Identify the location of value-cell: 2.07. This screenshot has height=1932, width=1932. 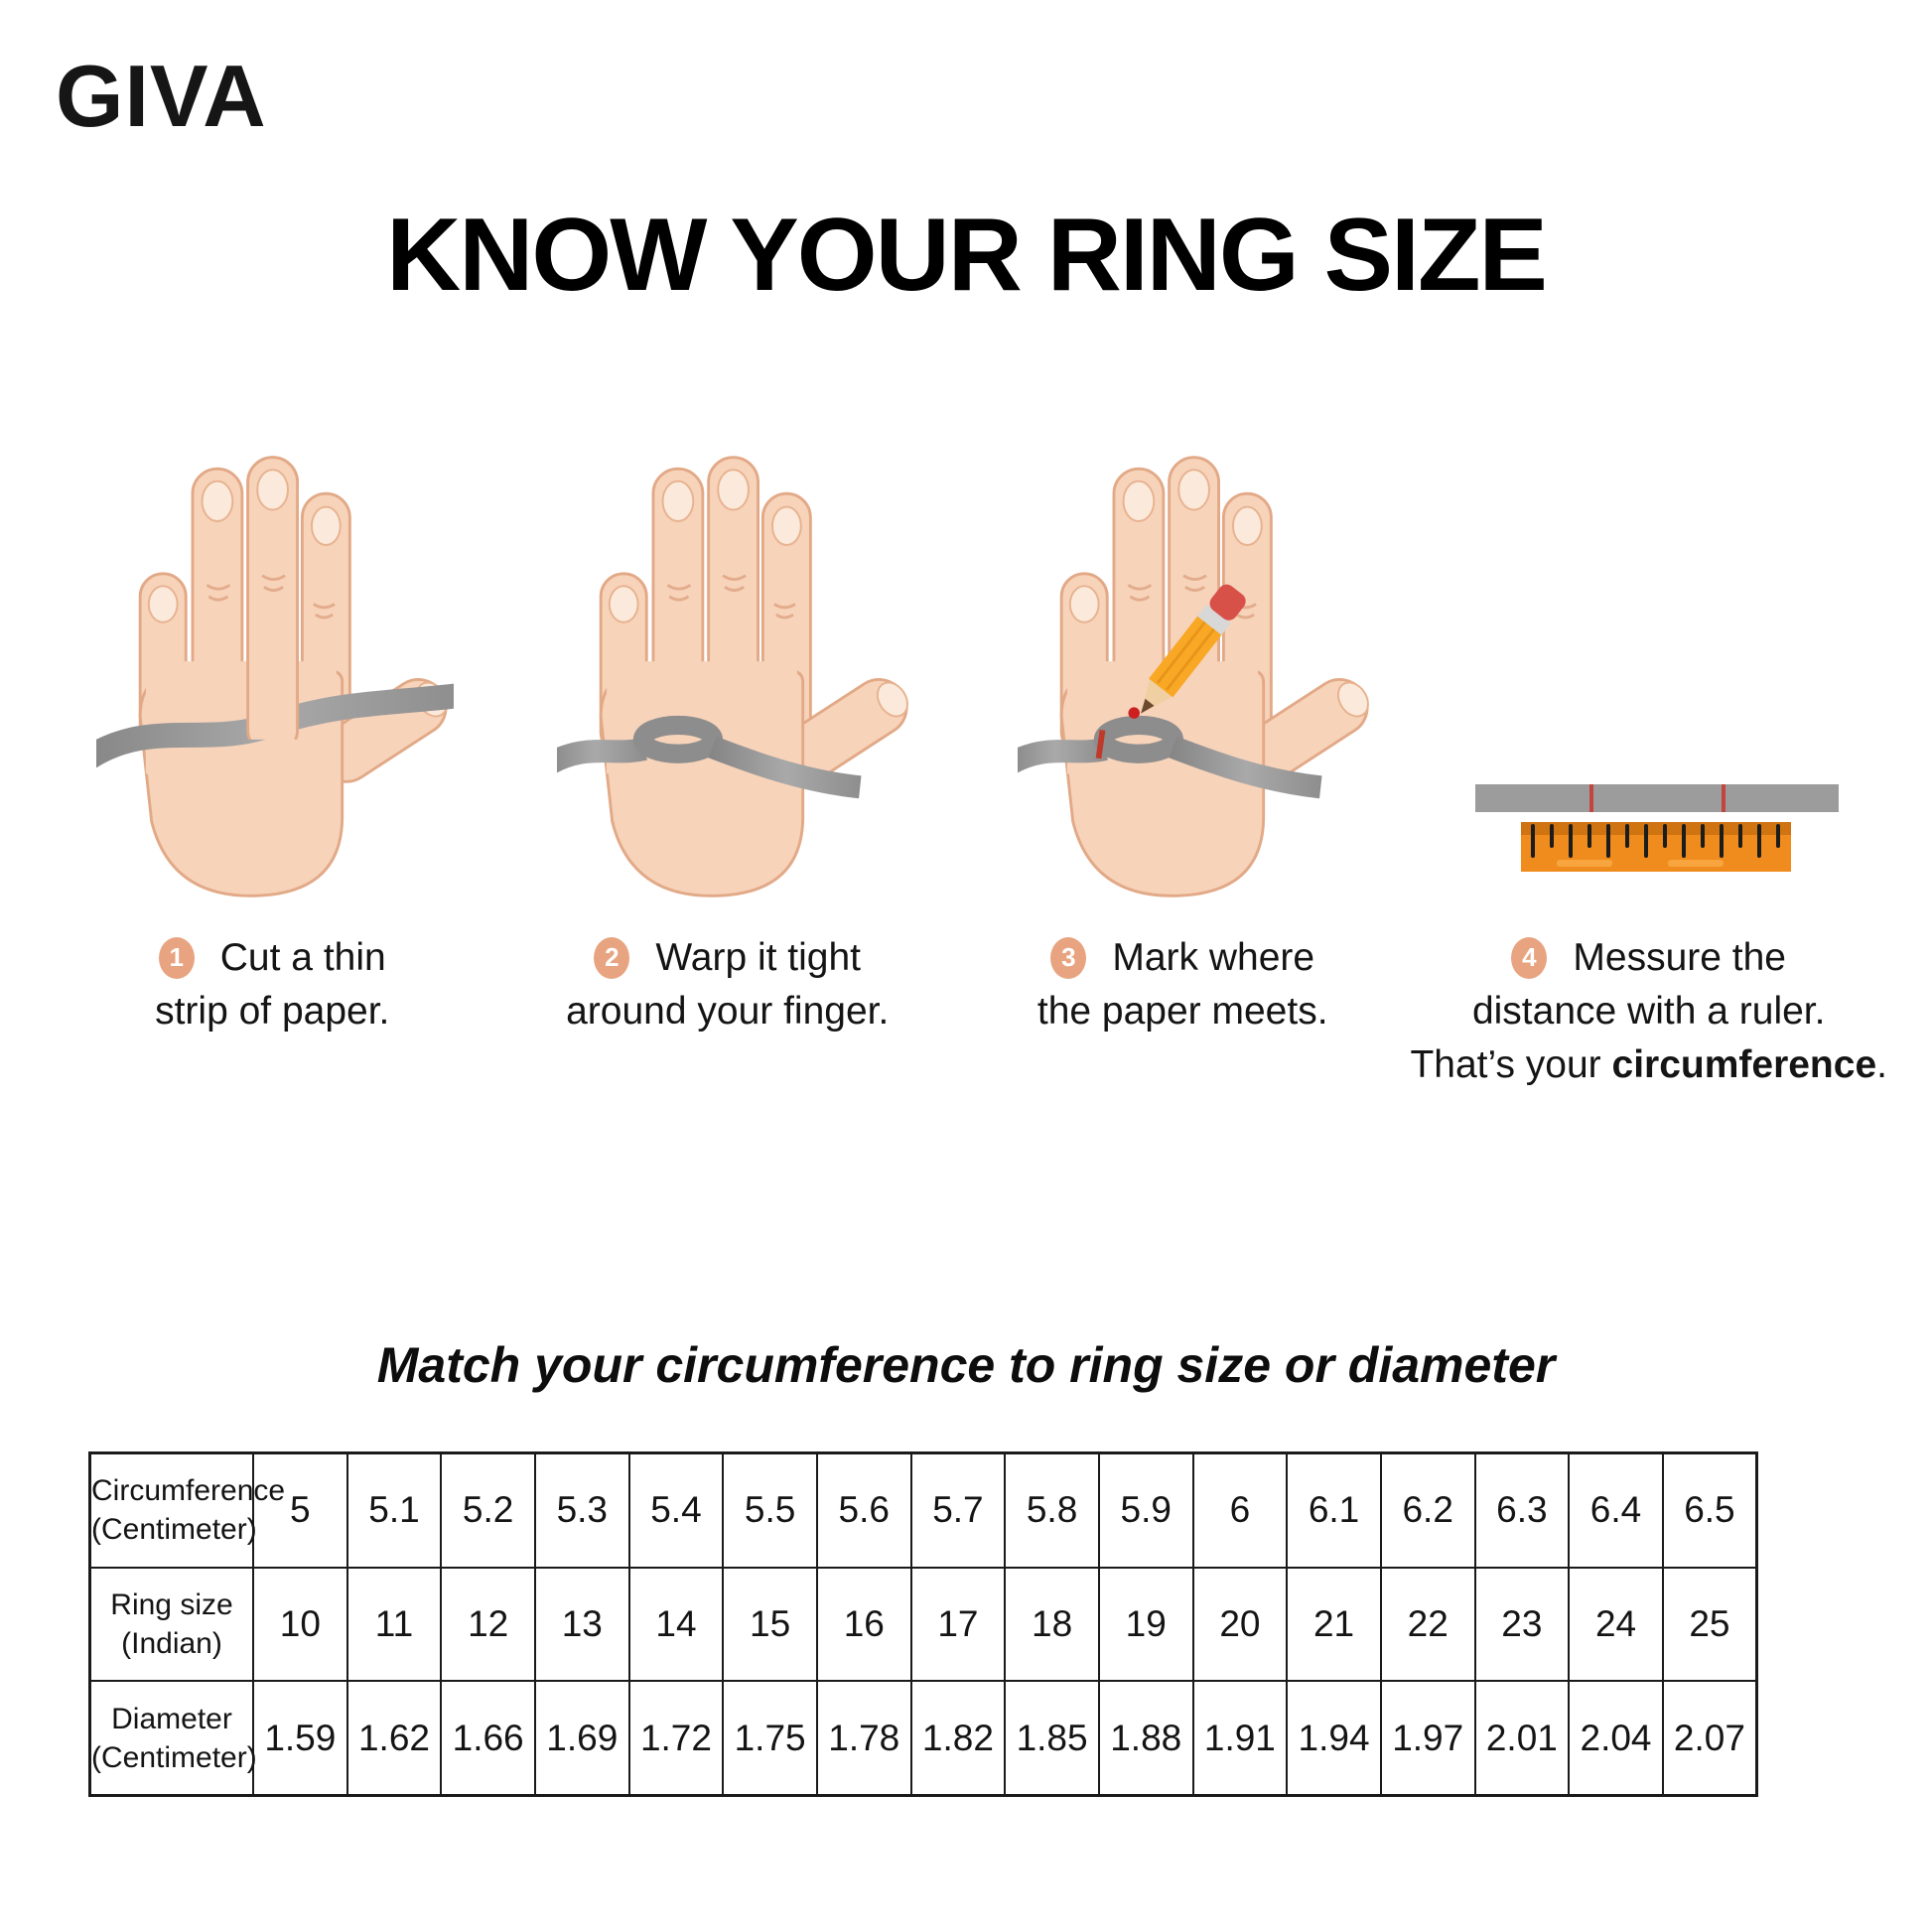
(1709, 1738).